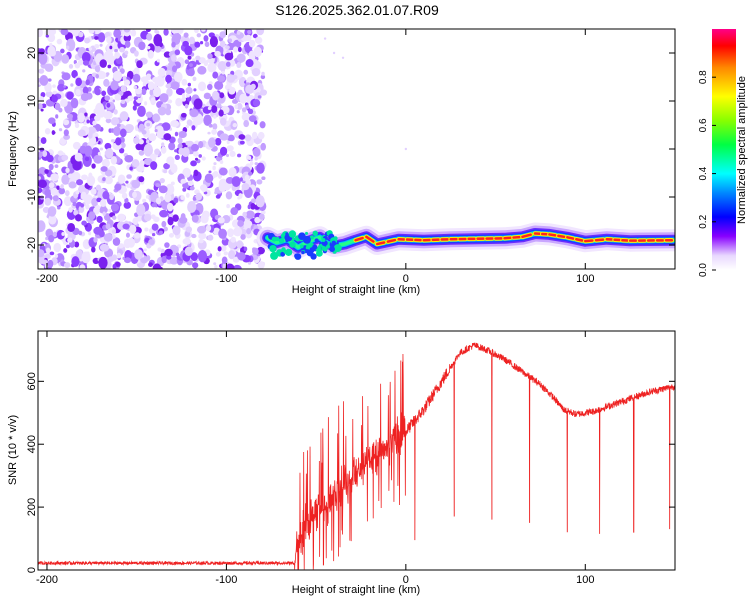 The height and width of the screenshot is (600, 750). Describe the element at coordinates (703, 221) in the screenshot. I see `colorbar-tick-label: 0.2` at that location.